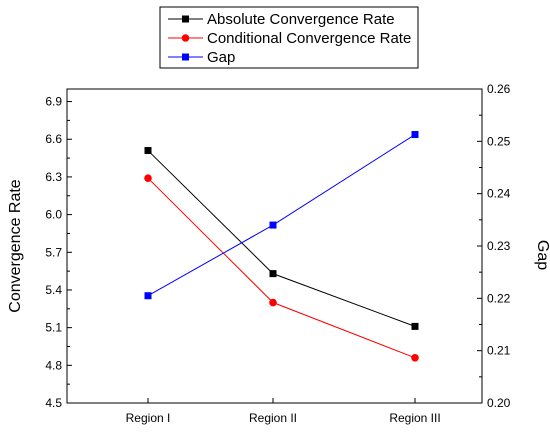 Image resolution: width=550 pixels, height=438 pixels. What do you see at coordinates (201, 57) in the screenshot?
I see `legend-item: Gap` at bounding box center [201, 57].